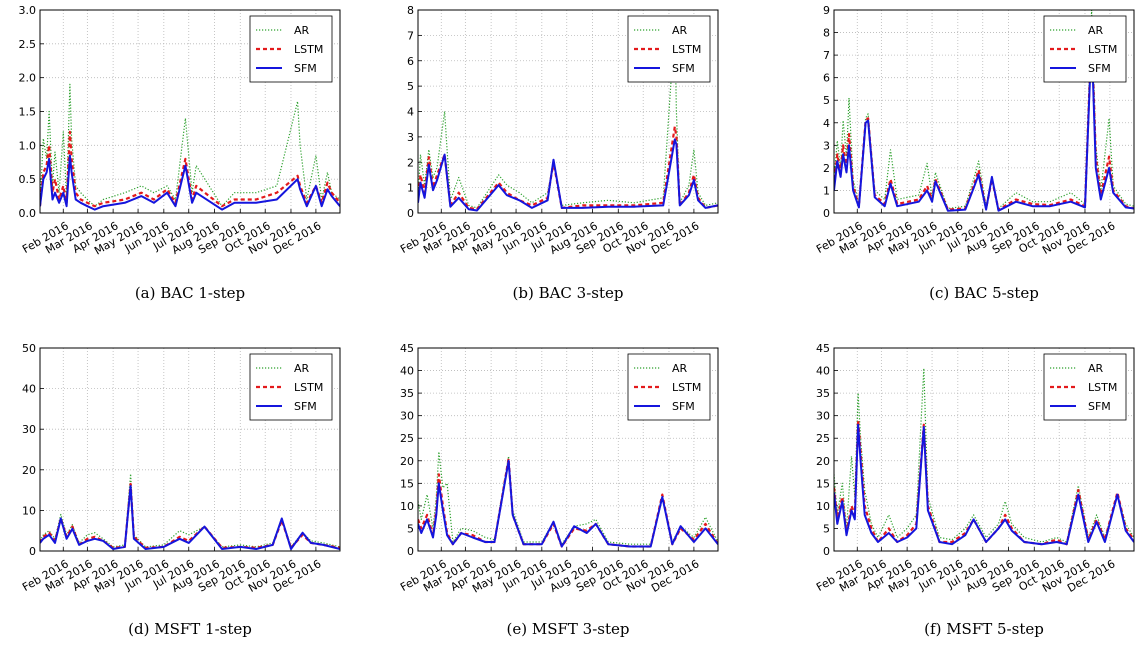 The image size is (1135, 645). Describe the element at coordinates (568, 629) in the screenshot. I see `subfigure-caption: (e) MSFT 3-step` at that location.